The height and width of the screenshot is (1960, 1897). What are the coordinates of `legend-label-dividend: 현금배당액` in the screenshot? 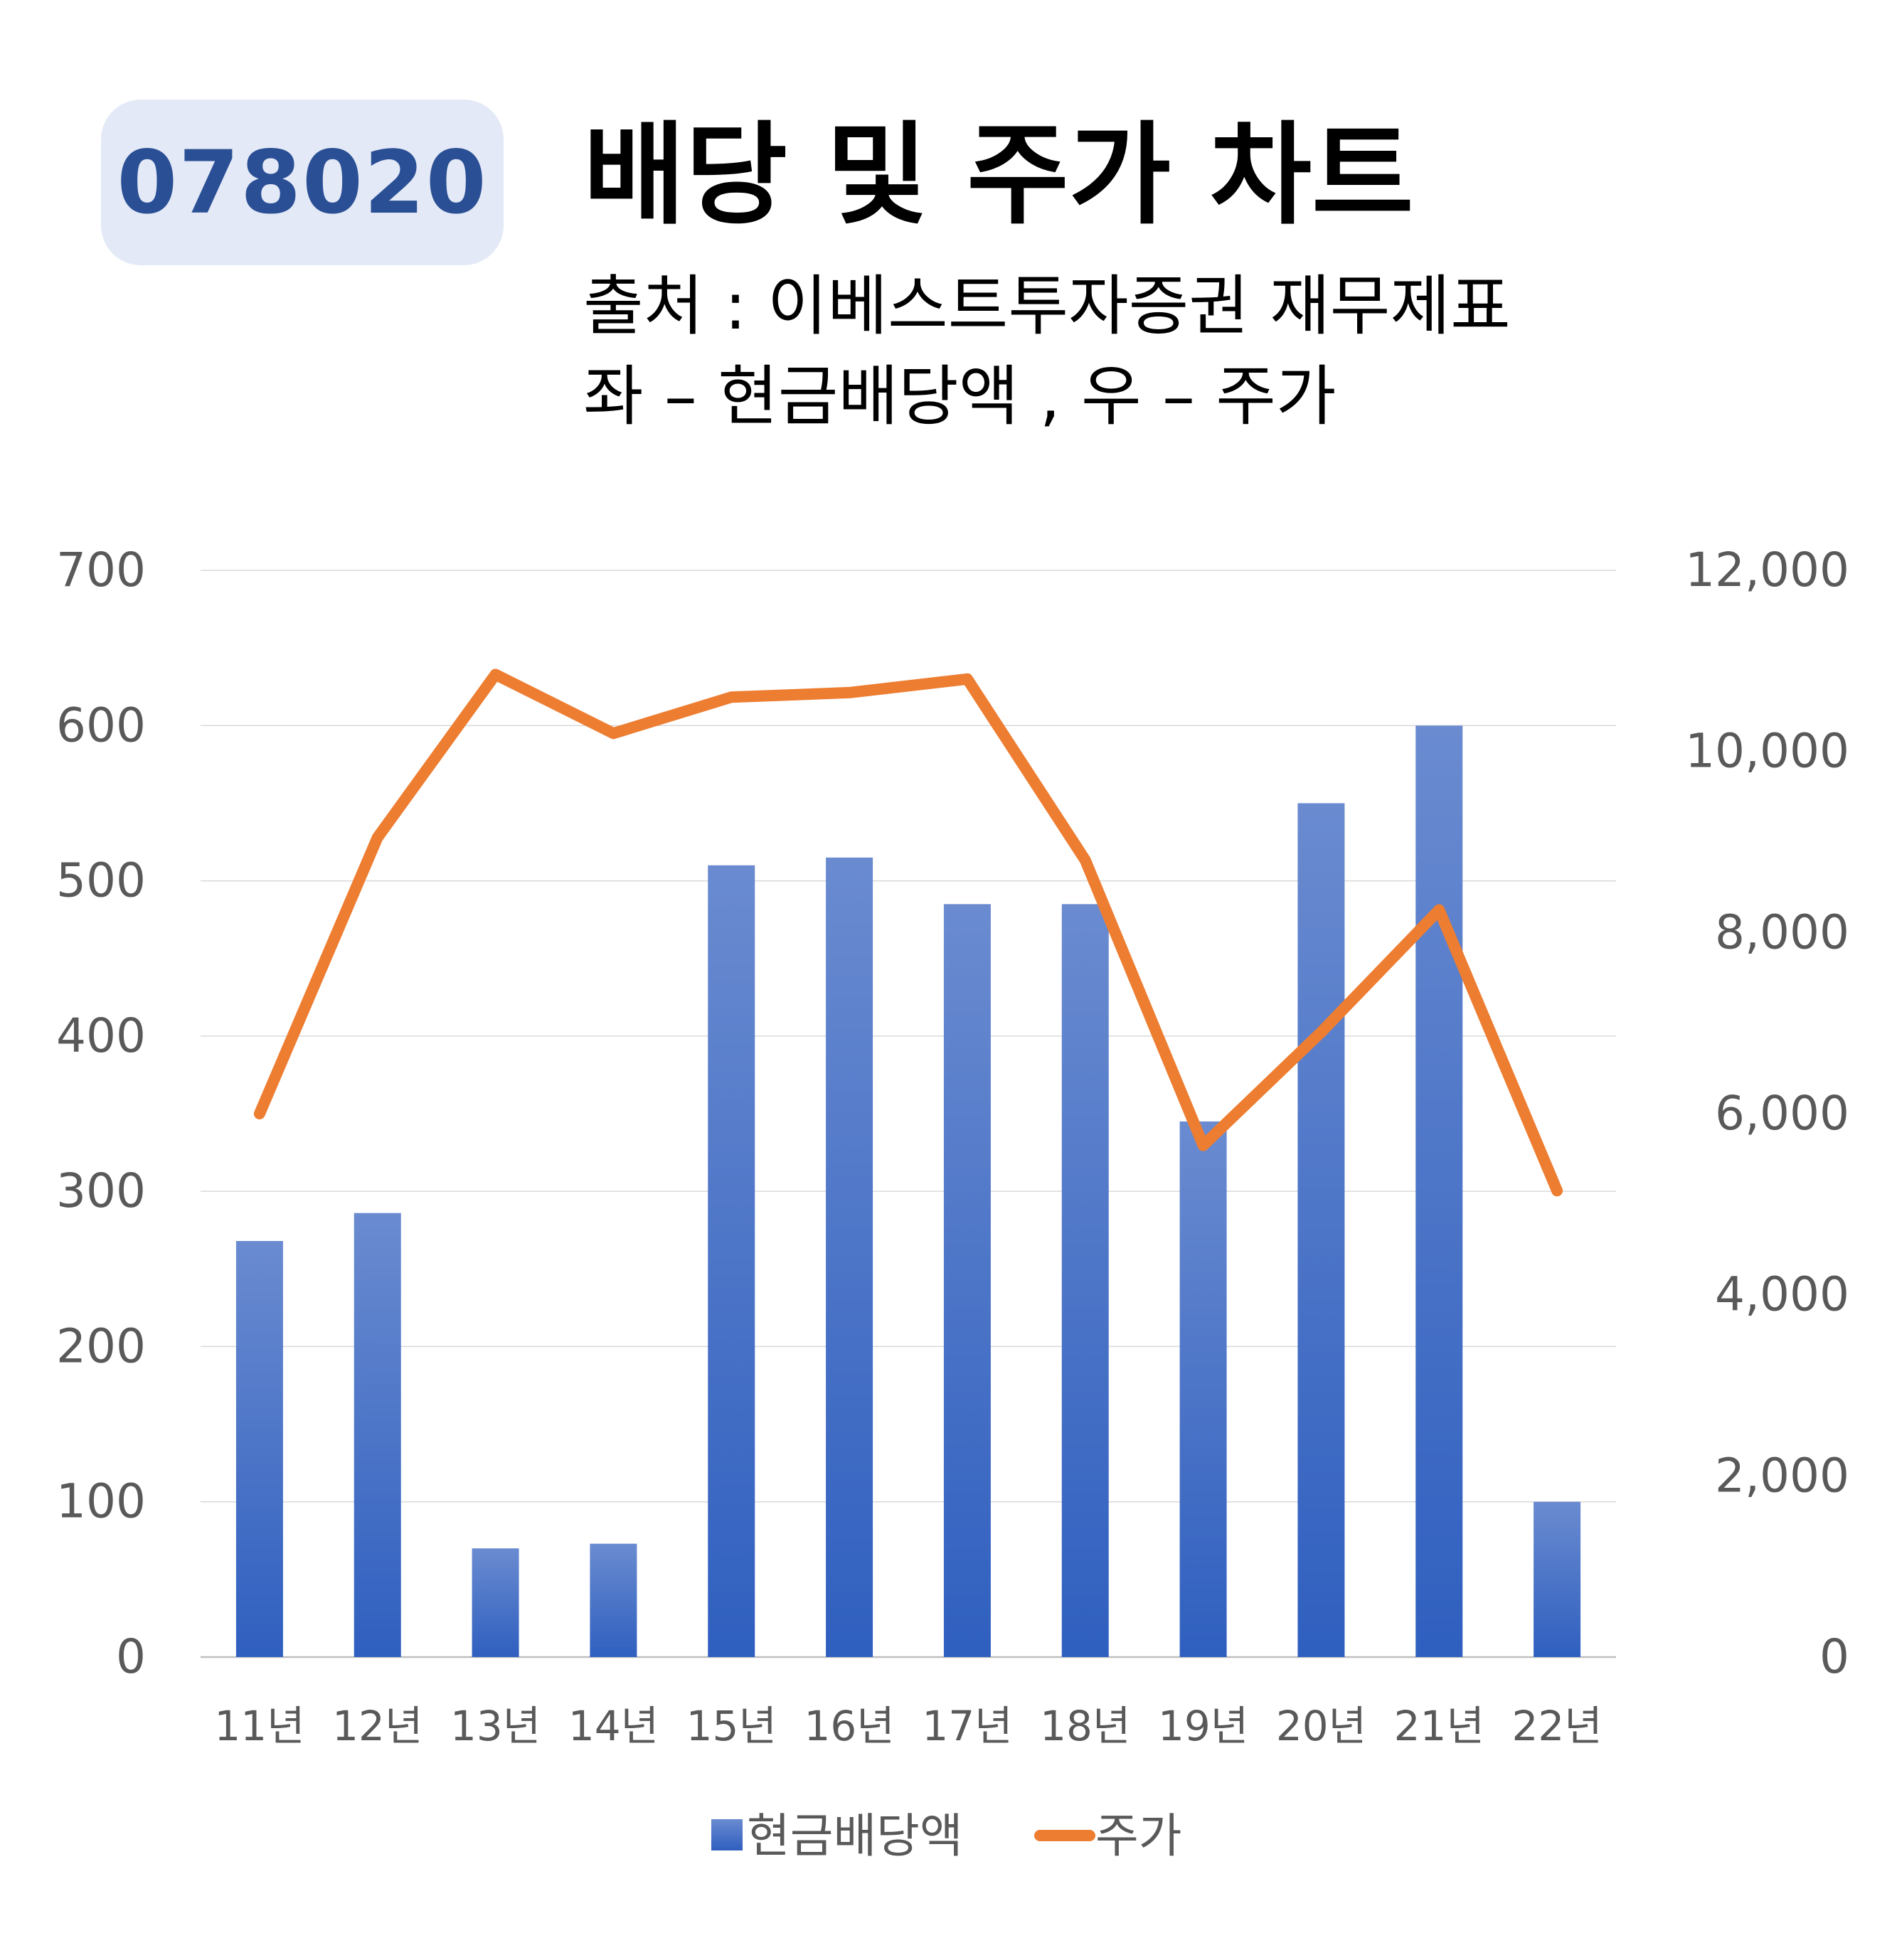 It's located at (855, 1836).